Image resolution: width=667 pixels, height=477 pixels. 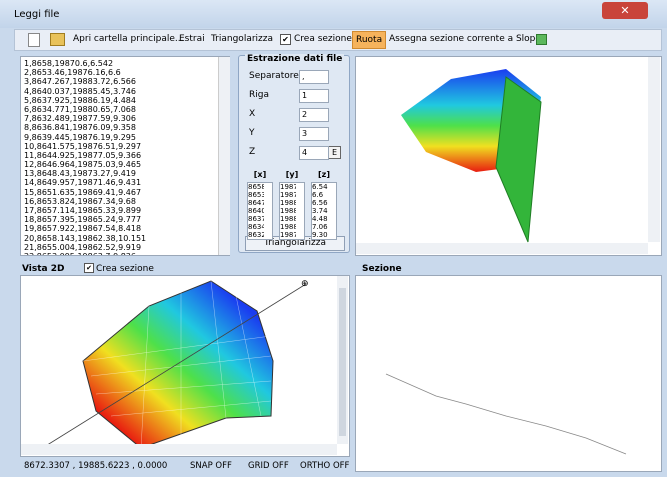 I want to click on file-line: 3,8647.267,19883.72,6.566, so click(x=80, y=82).